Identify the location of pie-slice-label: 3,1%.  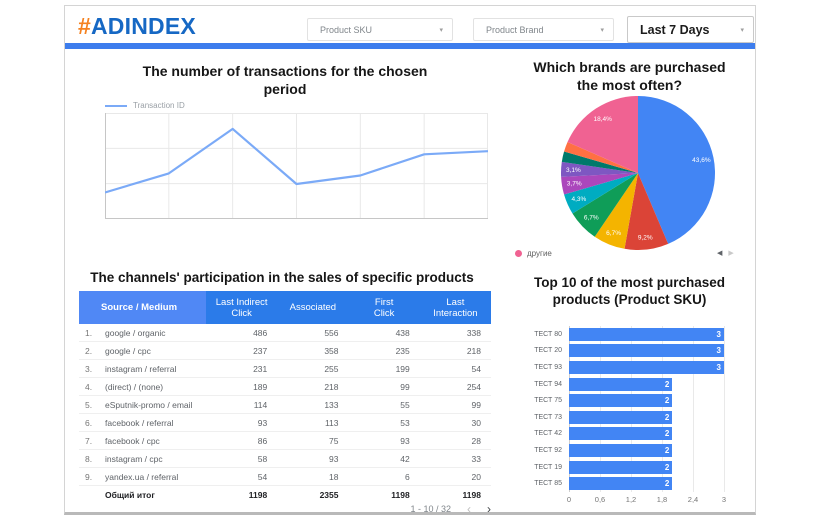
(573, 170).